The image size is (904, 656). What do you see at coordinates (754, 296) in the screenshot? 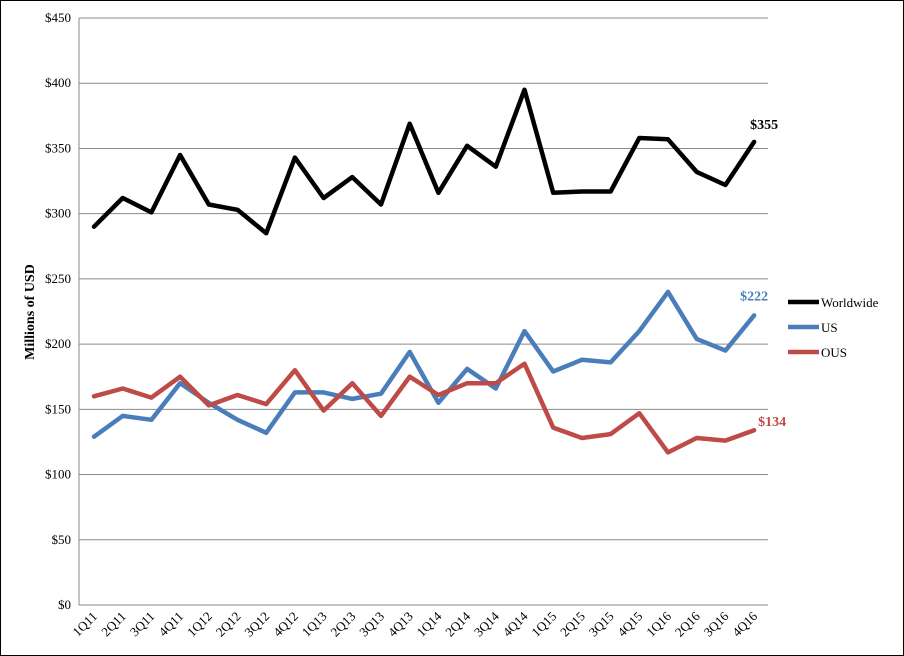
I see `end-label-us: $222` at bounding box center [754, 296].